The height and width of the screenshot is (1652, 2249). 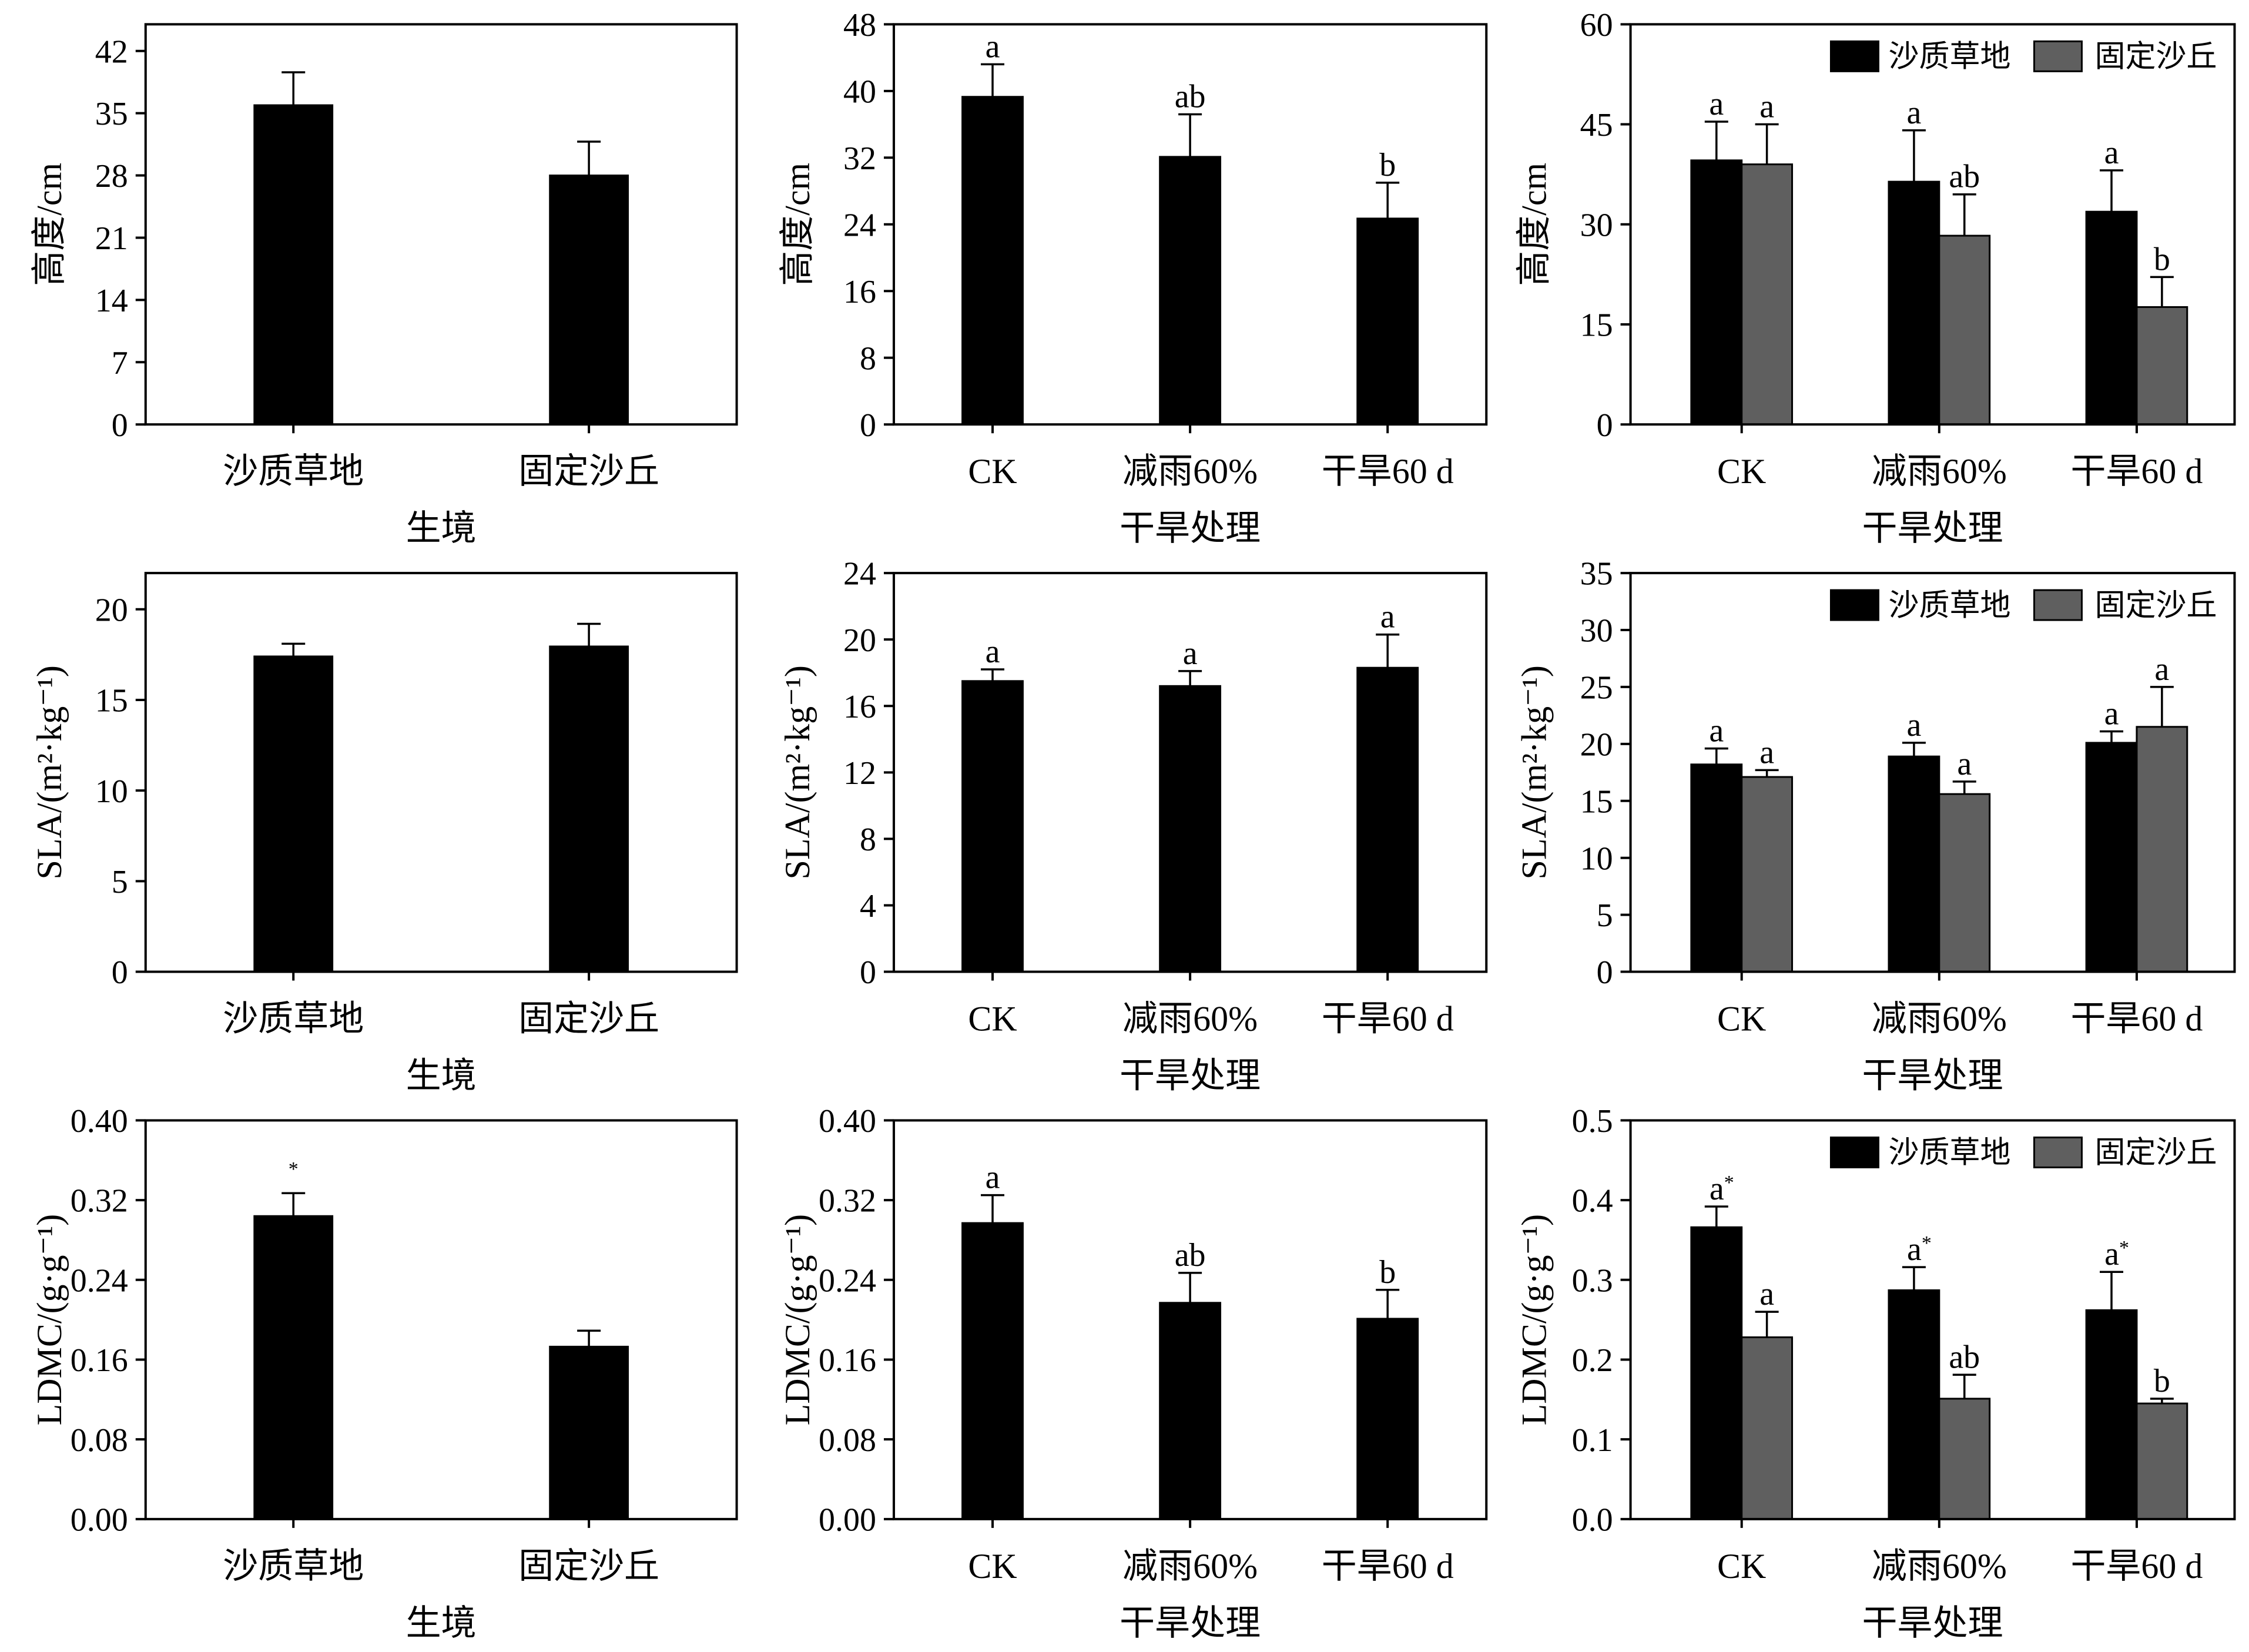 I want to click on y-tick-label: 16, so click(x=859, y=292).